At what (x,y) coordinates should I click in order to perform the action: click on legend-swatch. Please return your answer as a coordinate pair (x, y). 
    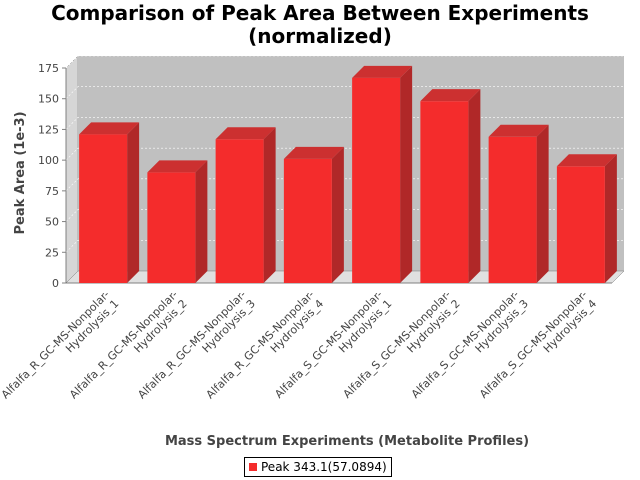
    Looking at the image, I should click on (253, 467).